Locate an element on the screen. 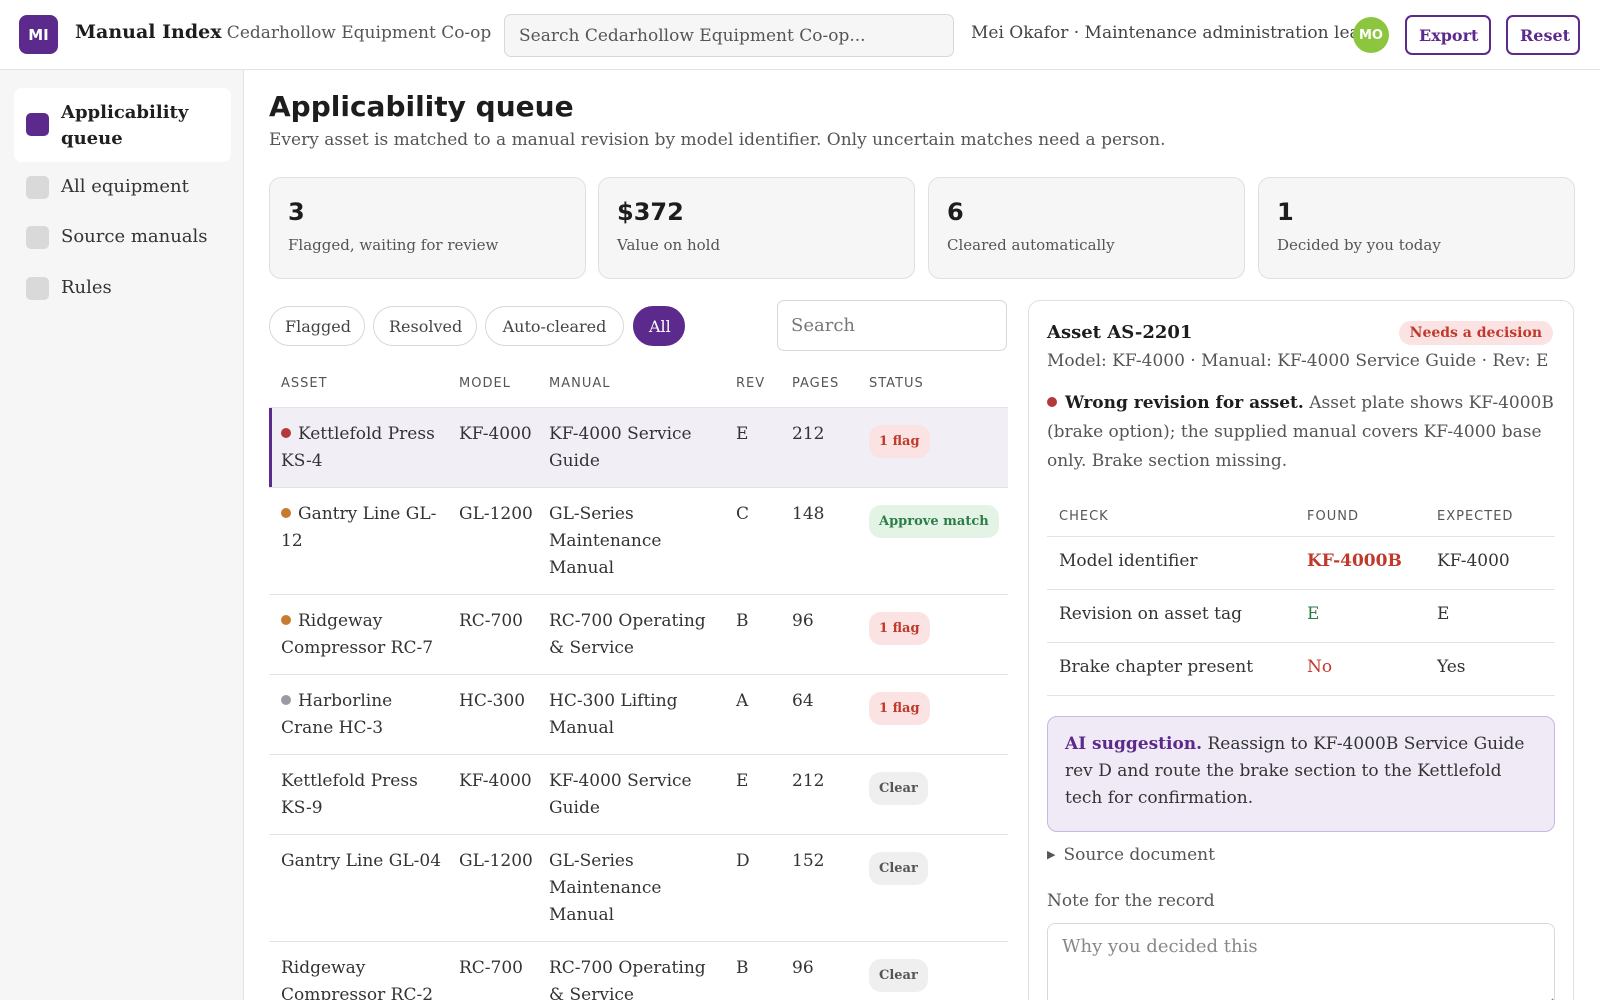 The image size is (1600, 1000). check-found: No is located at coordinates (1320, 667).